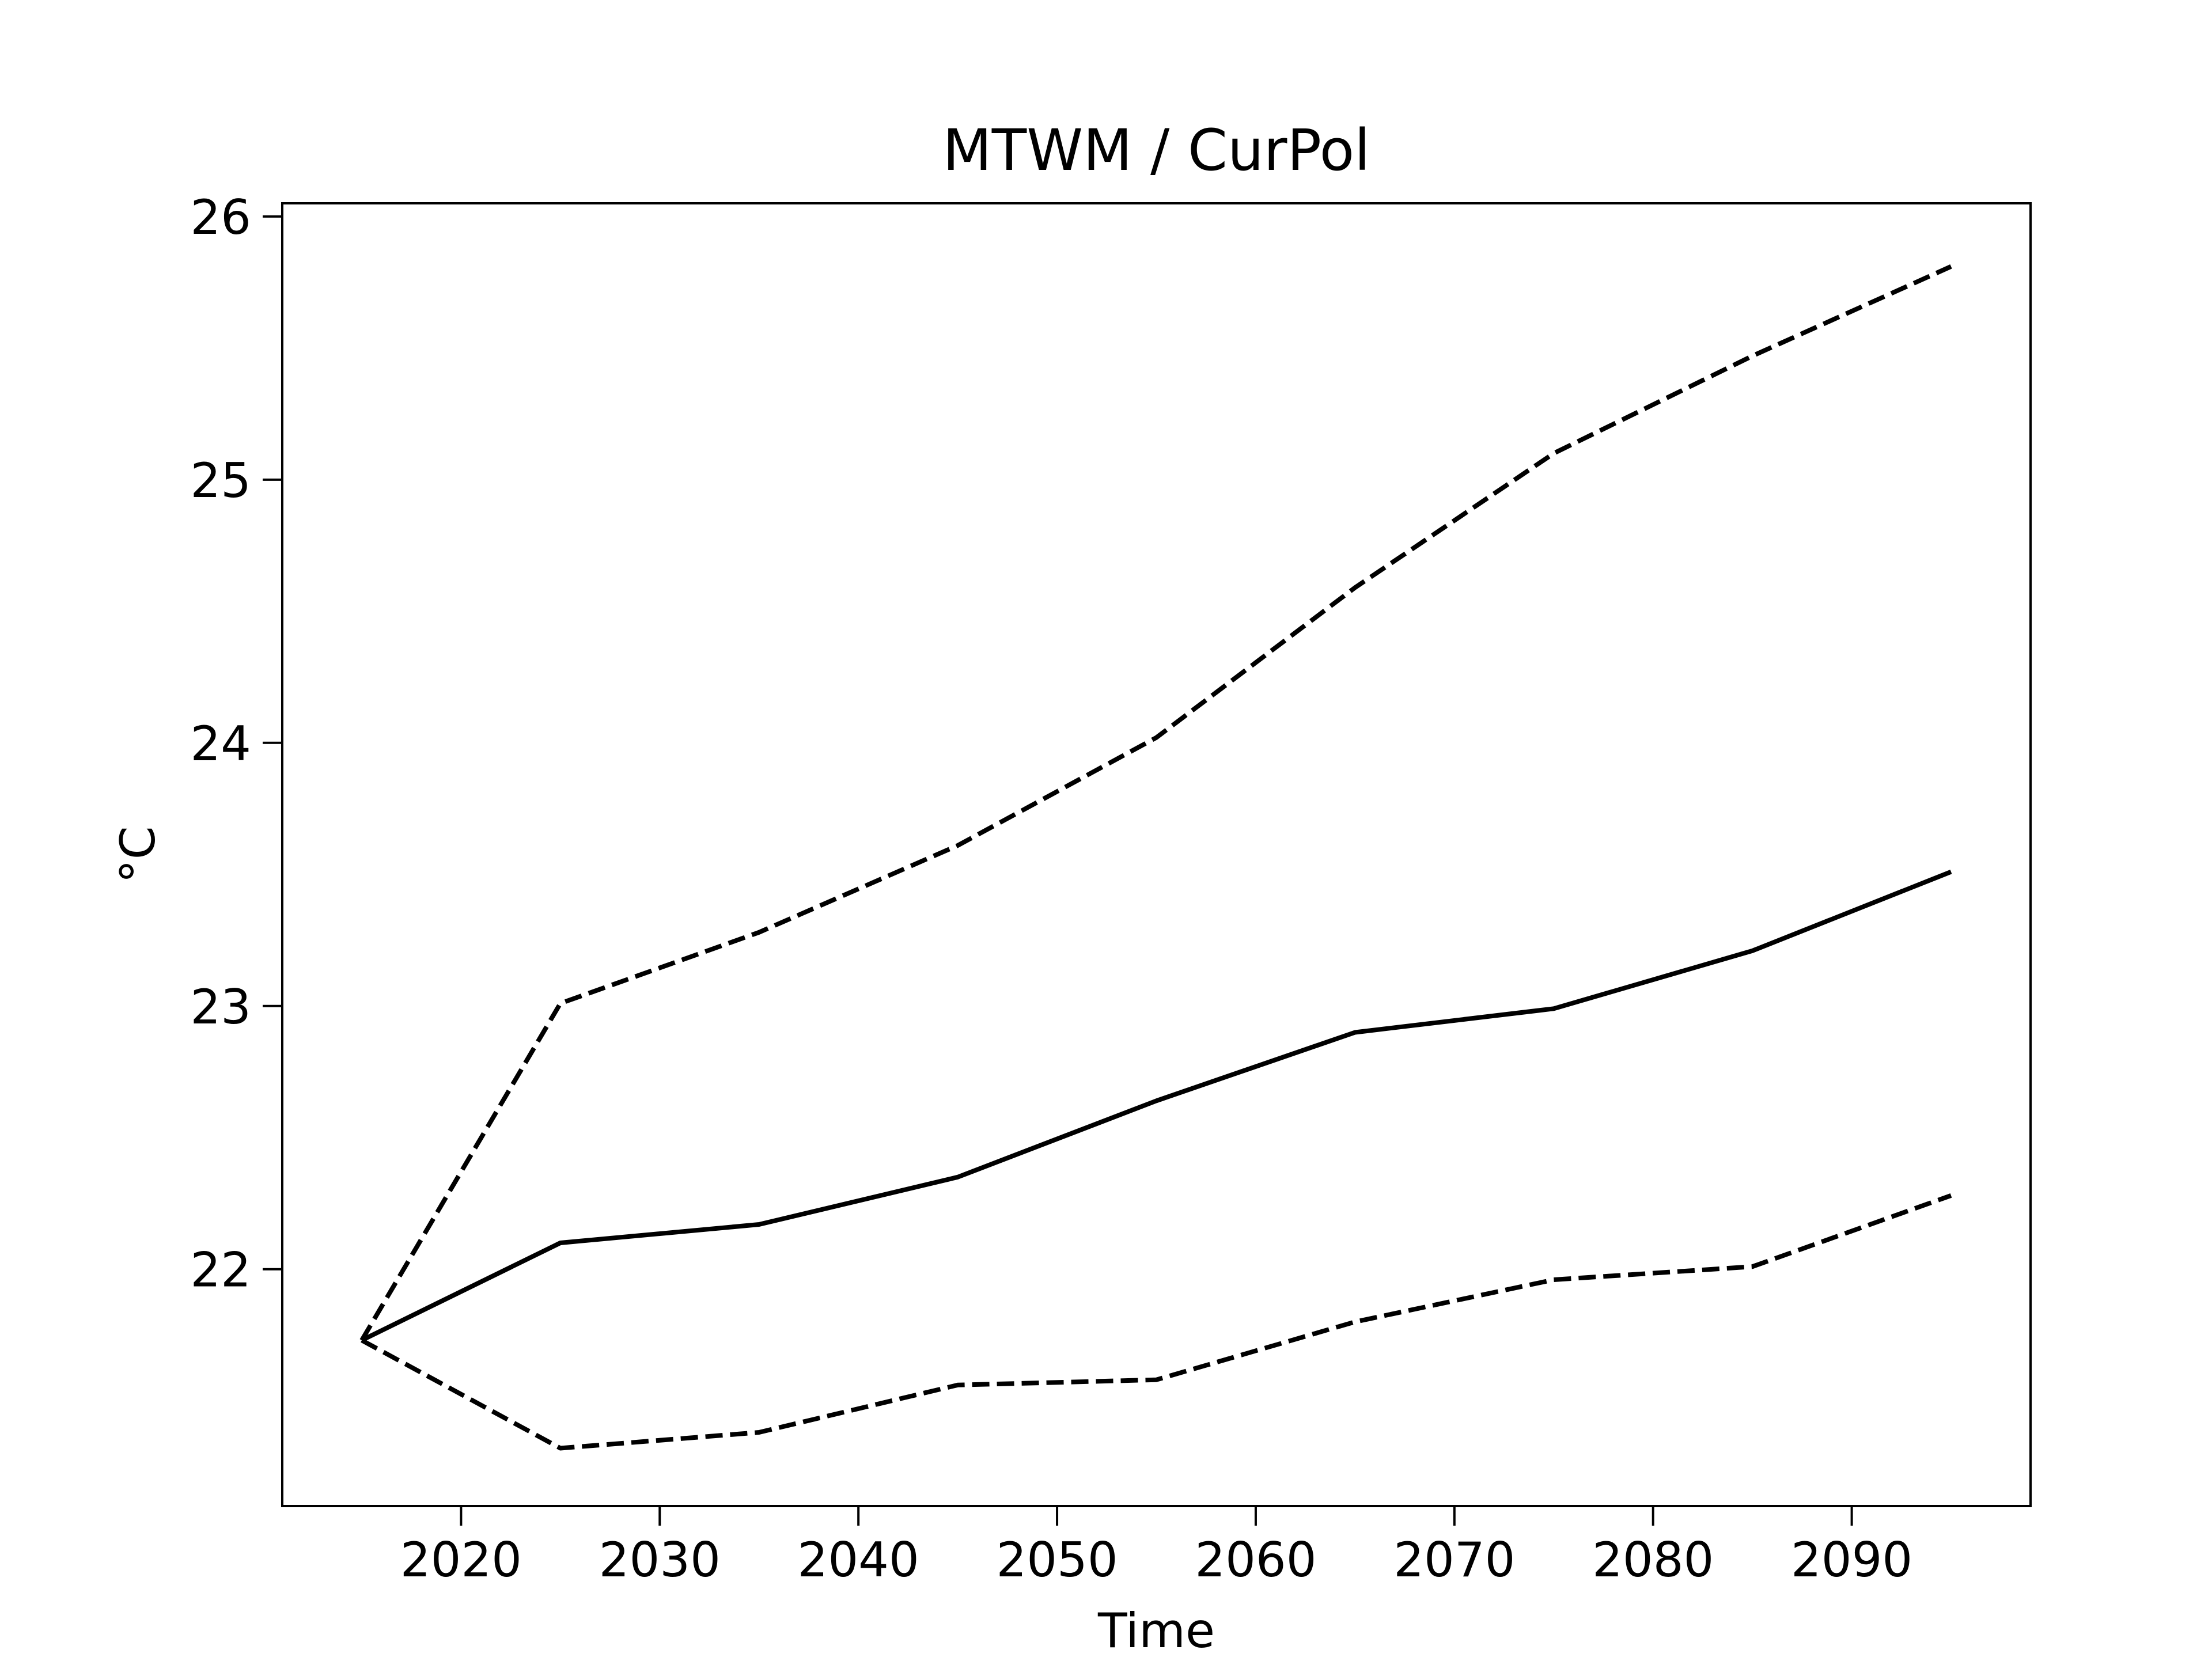 Image resolution: width=2212 pixels, height=1661 pixels. Describe the element at coordinates (220, 744) in the screenshot. I see `y-tick-label: 24` at that location.